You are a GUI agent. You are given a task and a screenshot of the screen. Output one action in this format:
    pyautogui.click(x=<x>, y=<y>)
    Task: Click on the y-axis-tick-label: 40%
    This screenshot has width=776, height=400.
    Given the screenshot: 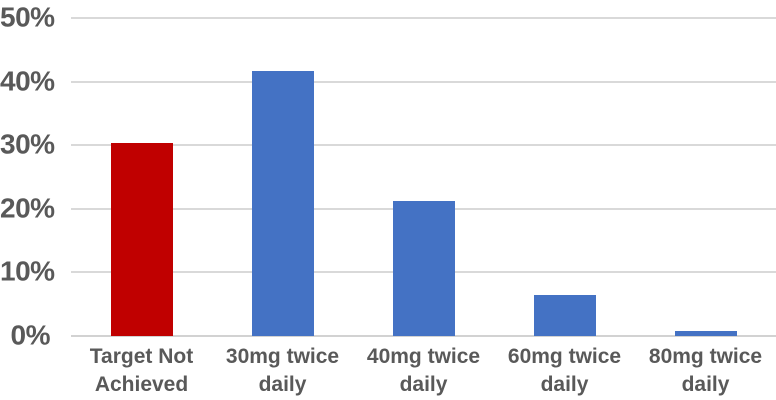 What is the action you would take?
    pyautogui.click(x=27, y=80)
    